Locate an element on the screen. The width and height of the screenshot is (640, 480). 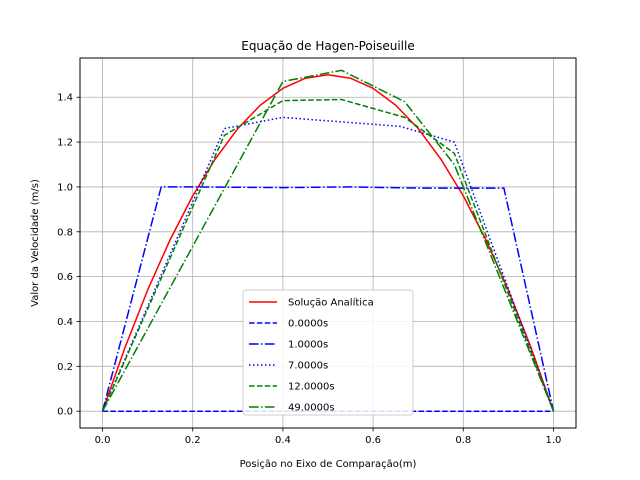
legend-label: 49.0000s is located at coordinates (311, 408).